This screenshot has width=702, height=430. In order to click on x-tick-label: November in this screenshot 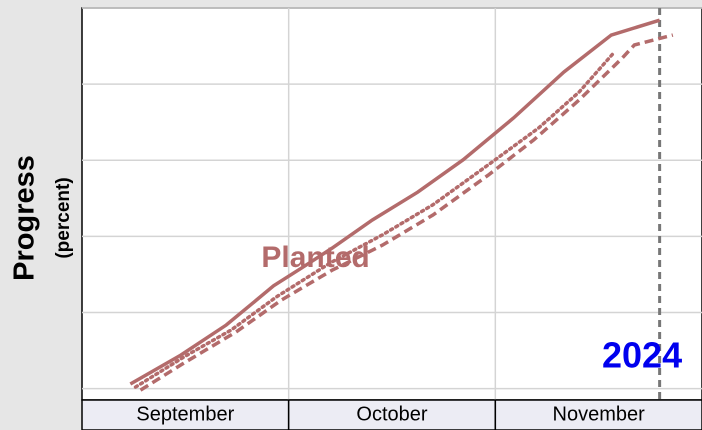, I will do `click(599, 414)`.